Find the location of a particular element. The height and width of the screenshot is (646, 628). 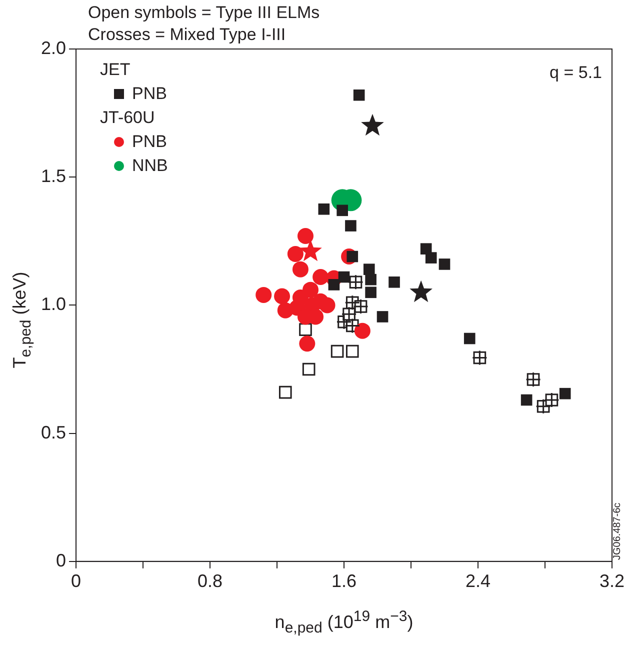

x-axis-title: n$_{e,ped}$ (10$^{19}$ m$^{−3}$) is located at coordinates (344, 622).